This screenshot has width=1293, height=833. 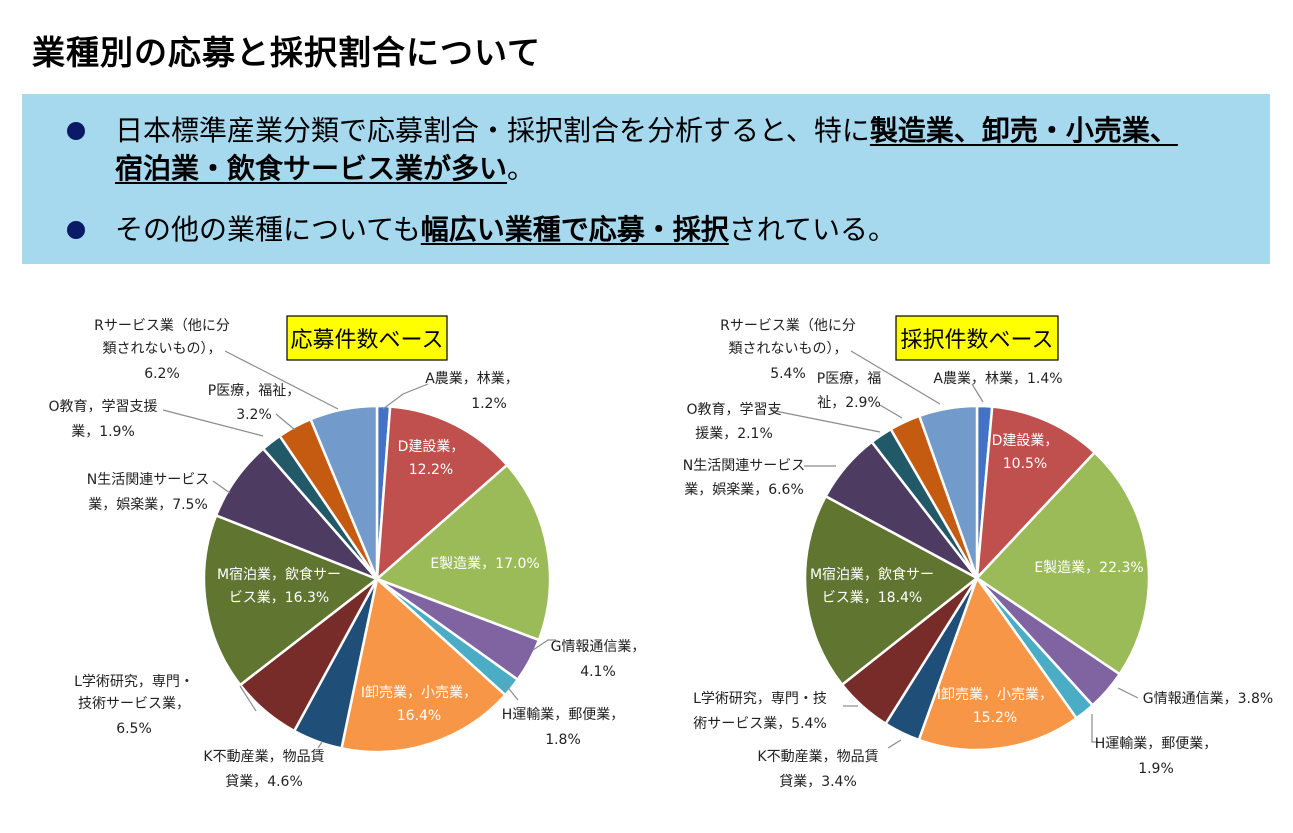 What do you see at coordinates (734, 434) in the screenshot?
I see `slice-label-O: 援業，2.1%` at bounding box center [734, 434].